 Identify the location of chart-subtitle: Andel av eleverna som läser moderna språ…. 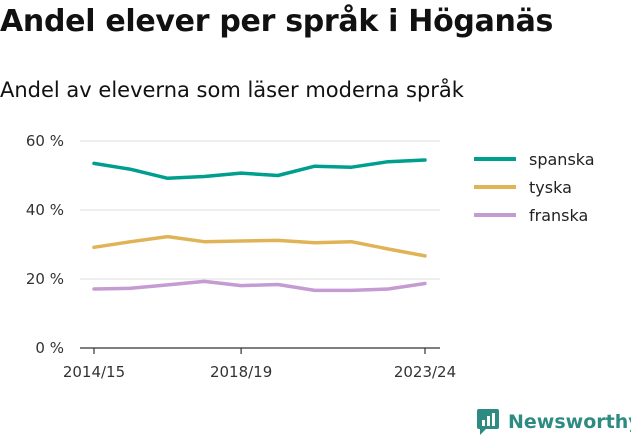
(232, 90).